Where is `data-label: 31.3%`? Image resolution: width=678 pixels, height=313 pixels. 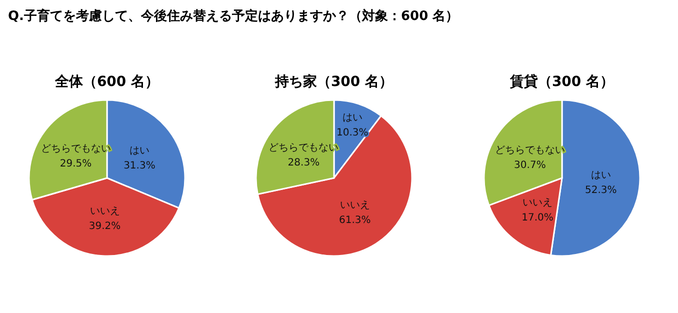 data-label: 31.3% is located at coordinates (140, 166).